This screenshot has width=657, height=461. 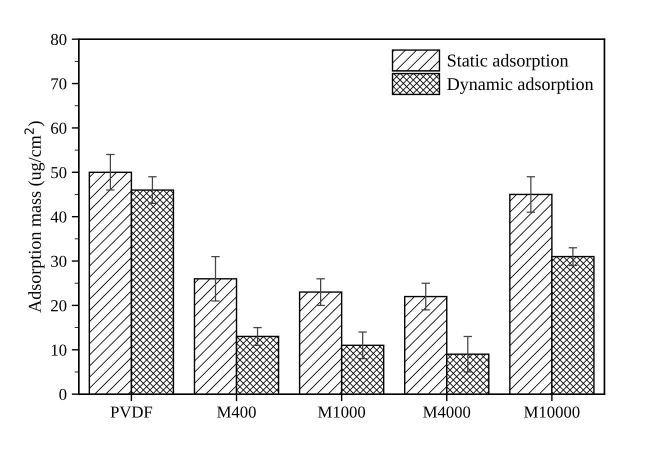 What do you see at coordinates (131, 412) in the screenshot?
I see `x-tick-label: PVDF` at bounding box center [131, 412].